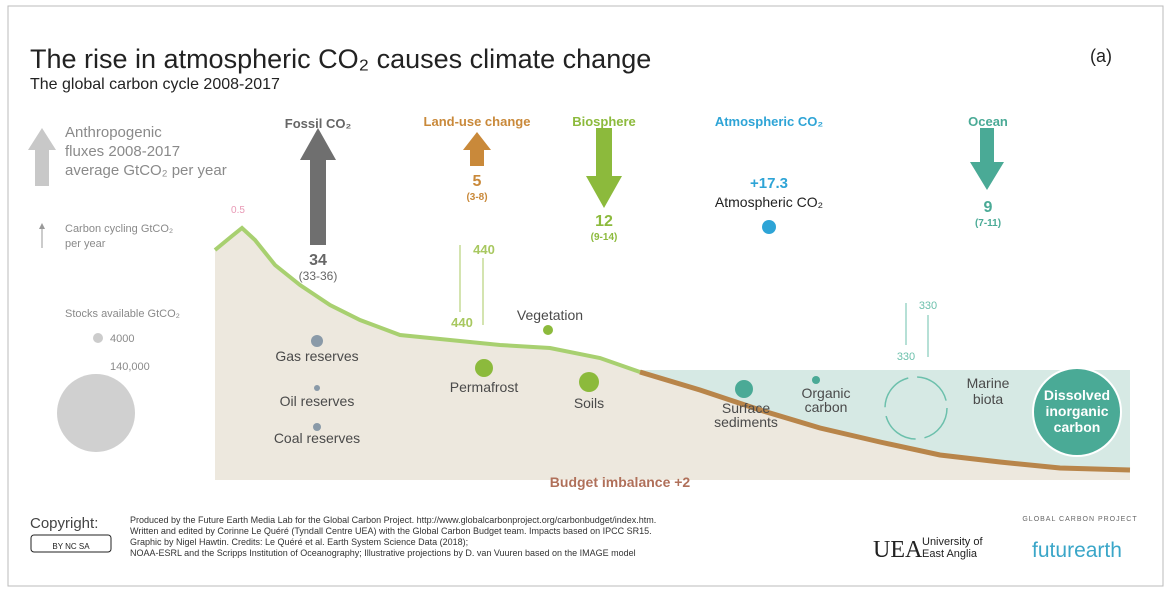 This screenshot has width=1171, height=592. I want to click on atmosphere-dot, so click(769, 227).